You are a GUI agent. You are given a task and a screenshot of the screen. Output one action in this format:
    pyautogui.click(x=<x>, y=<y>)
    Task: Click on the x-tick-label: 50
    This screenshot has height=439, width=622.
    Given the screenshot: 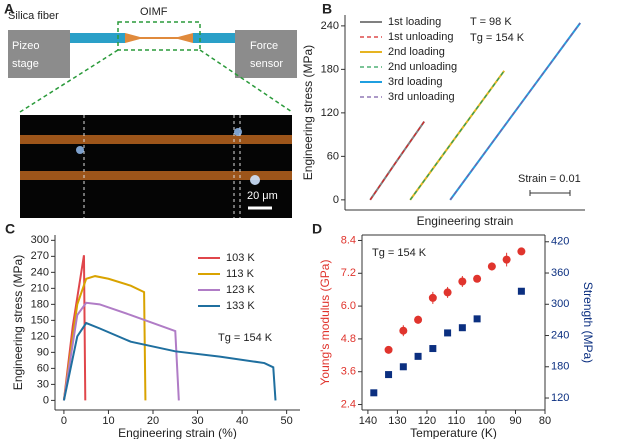 What is the action you would take?
    pyautogui.click(x=287, y=421)
    